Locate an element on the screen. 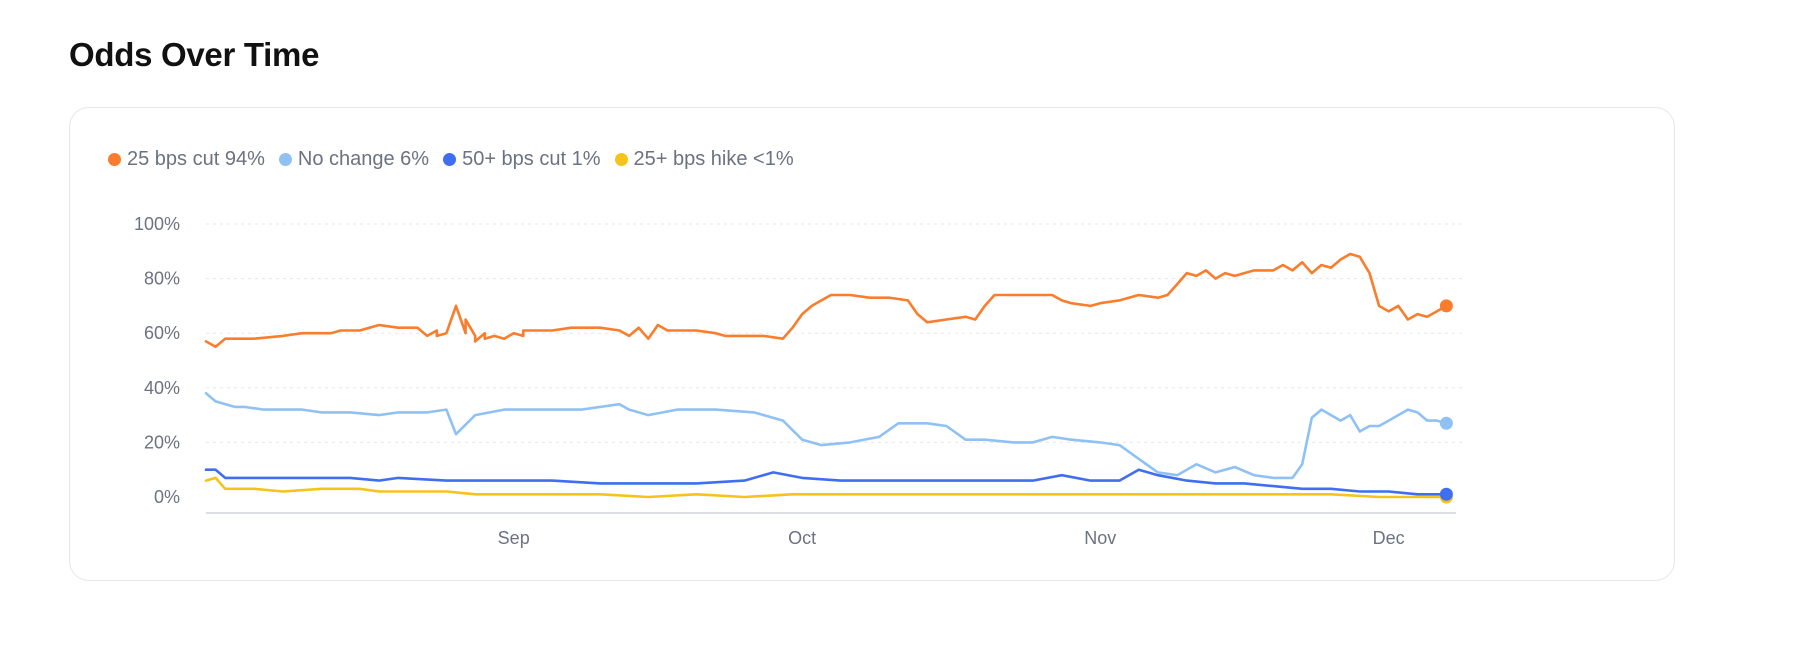 The image size is (1814, 652). series-line-50-bps-cut is located at coordinates (826, 482).